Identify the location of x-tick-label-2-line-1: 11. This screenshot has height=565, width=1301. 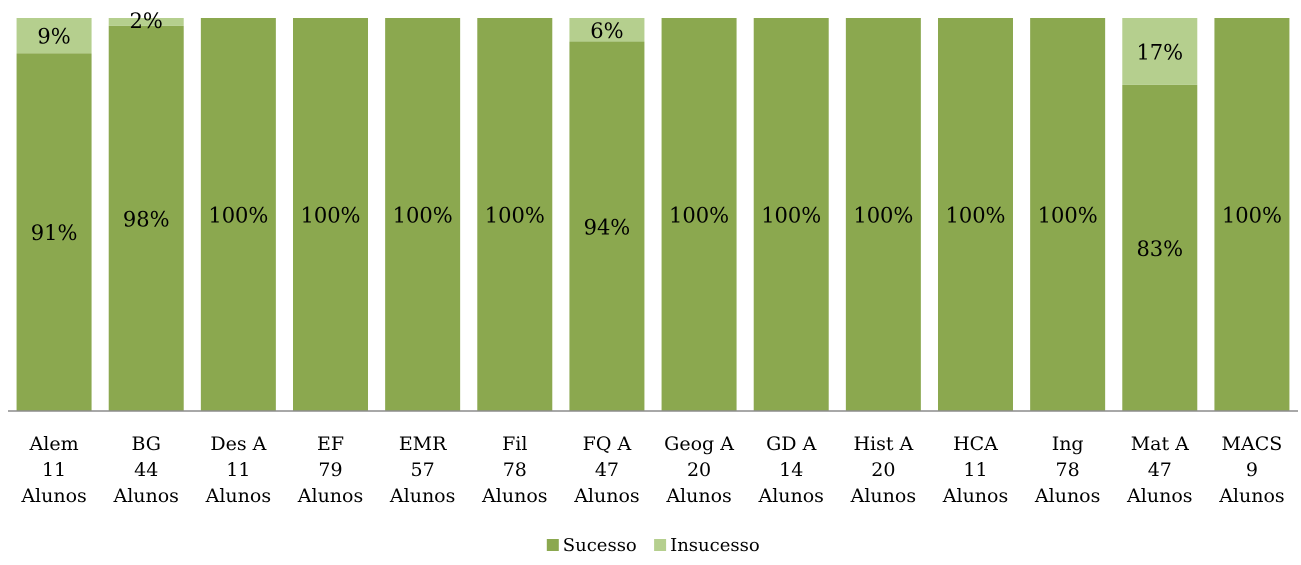
(238, 470).